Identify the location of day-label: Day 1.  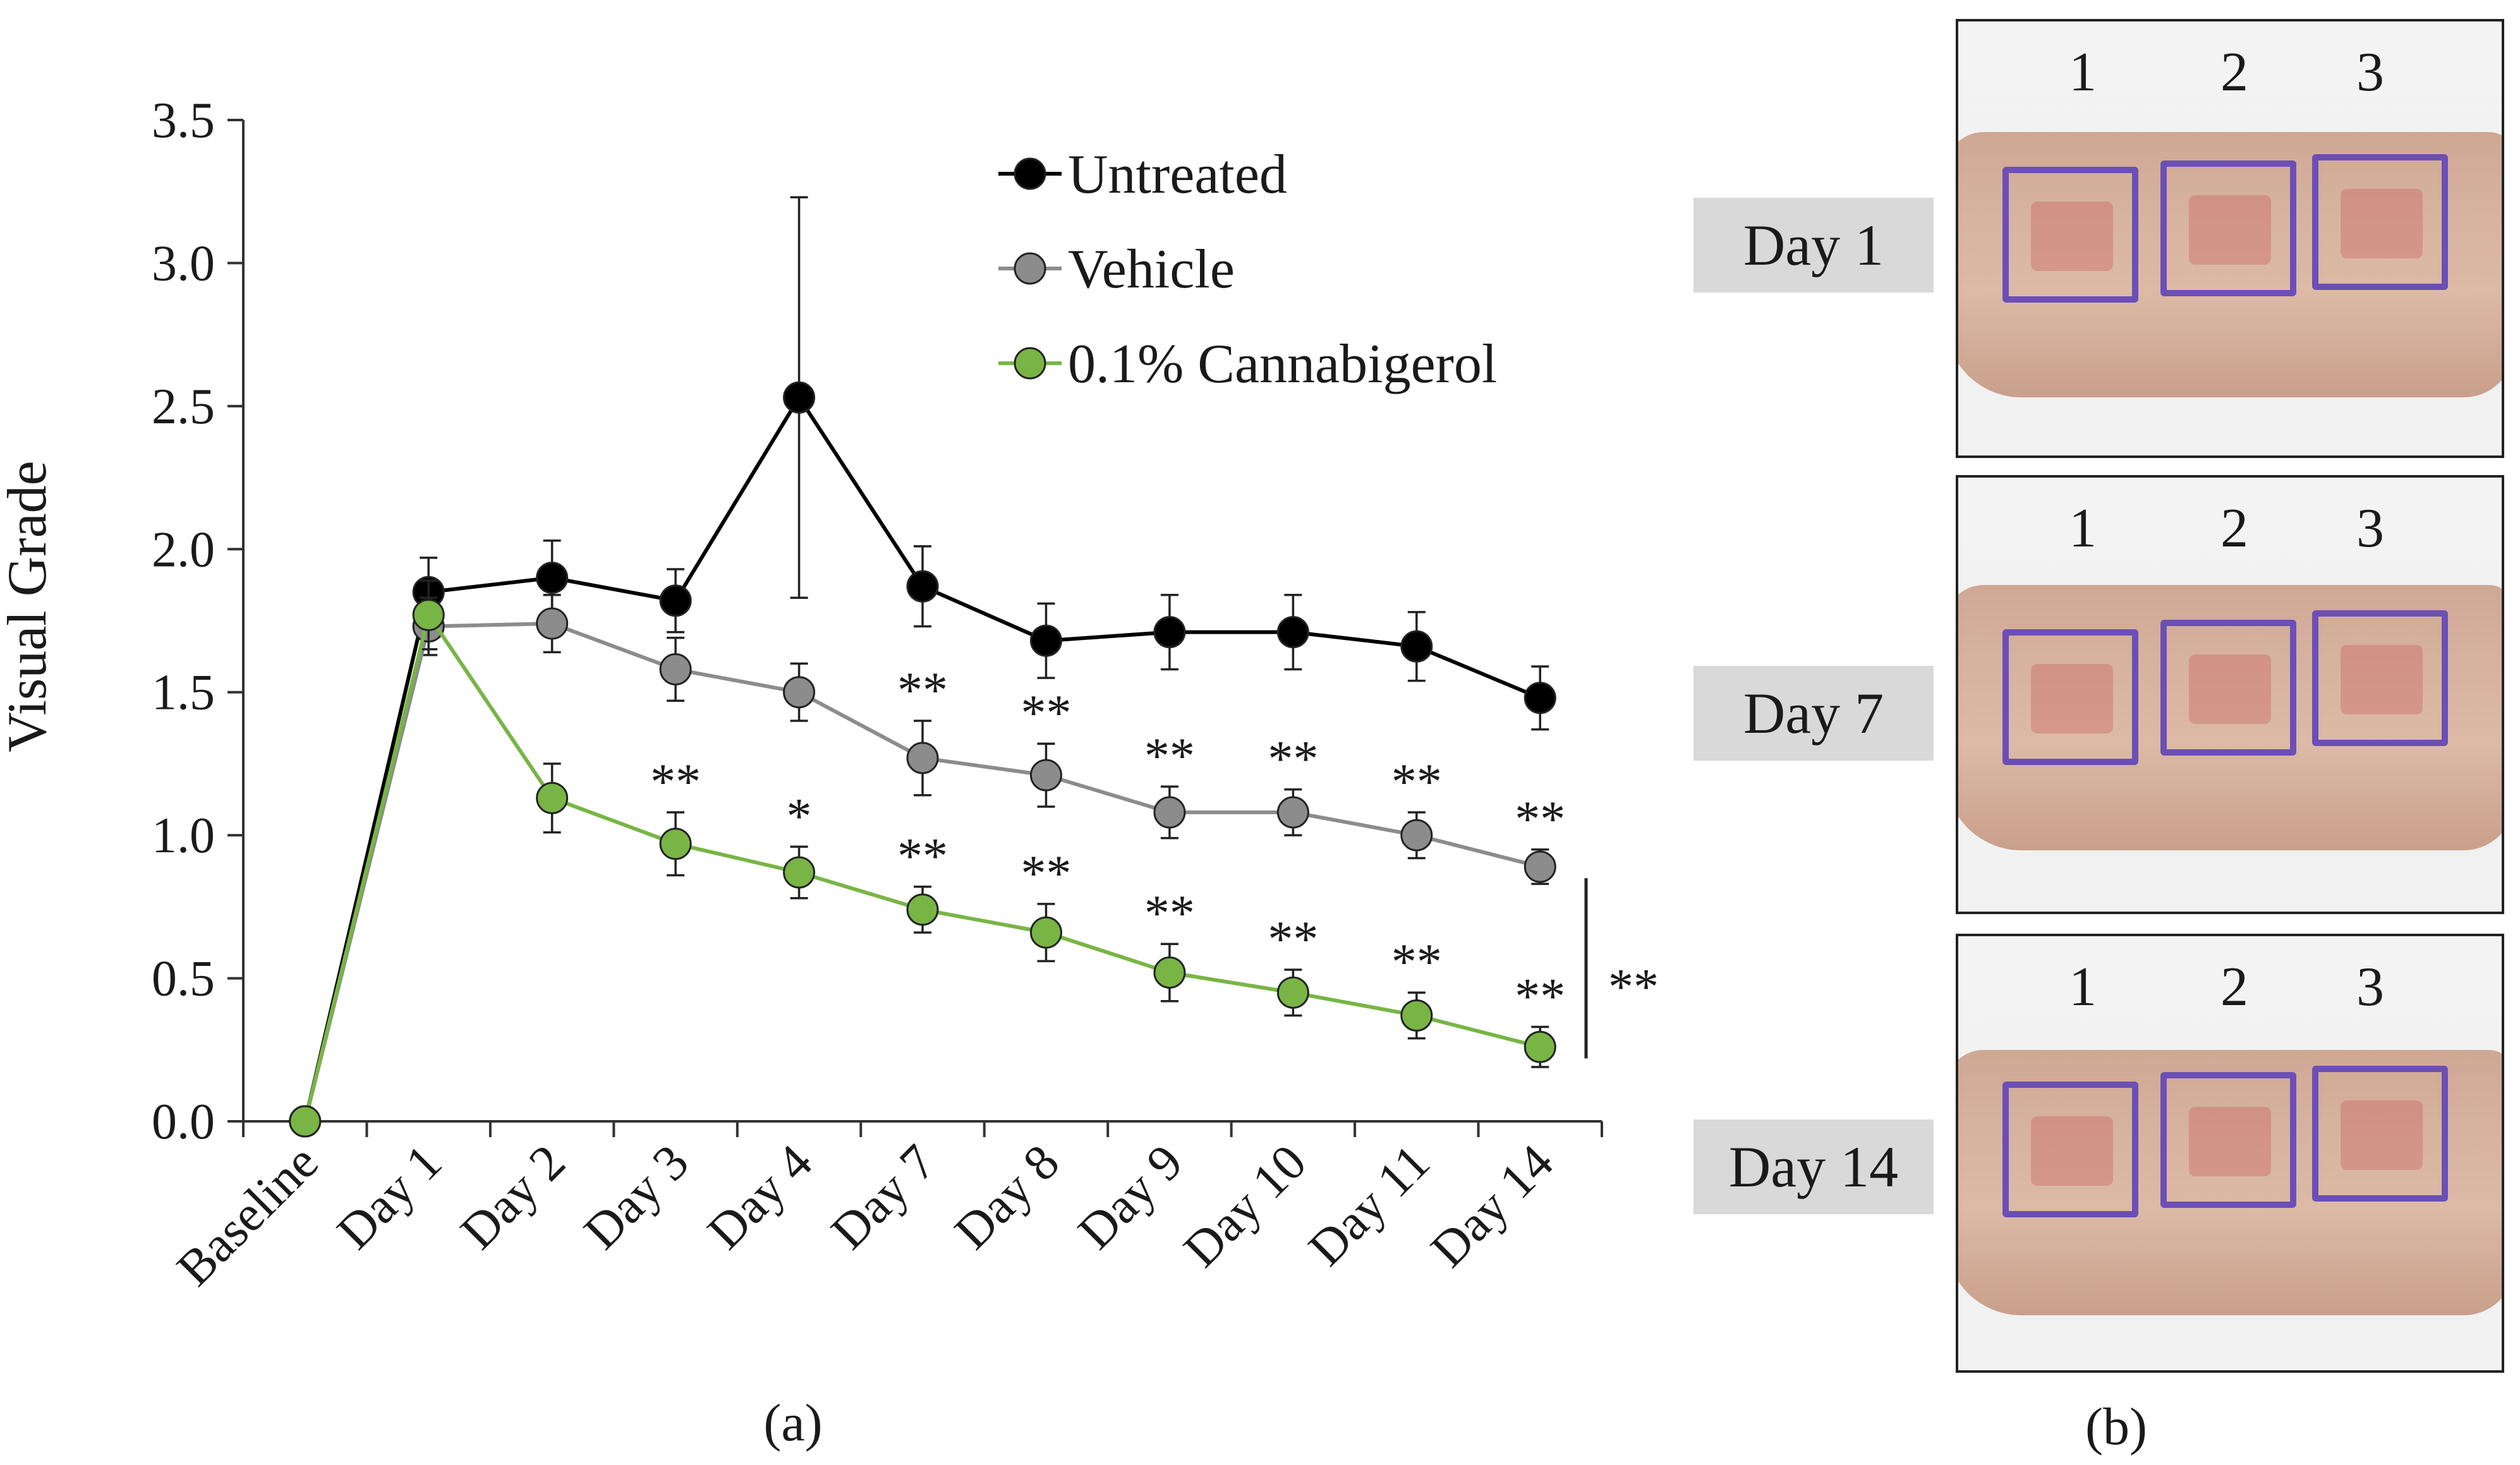
(1814, 245).